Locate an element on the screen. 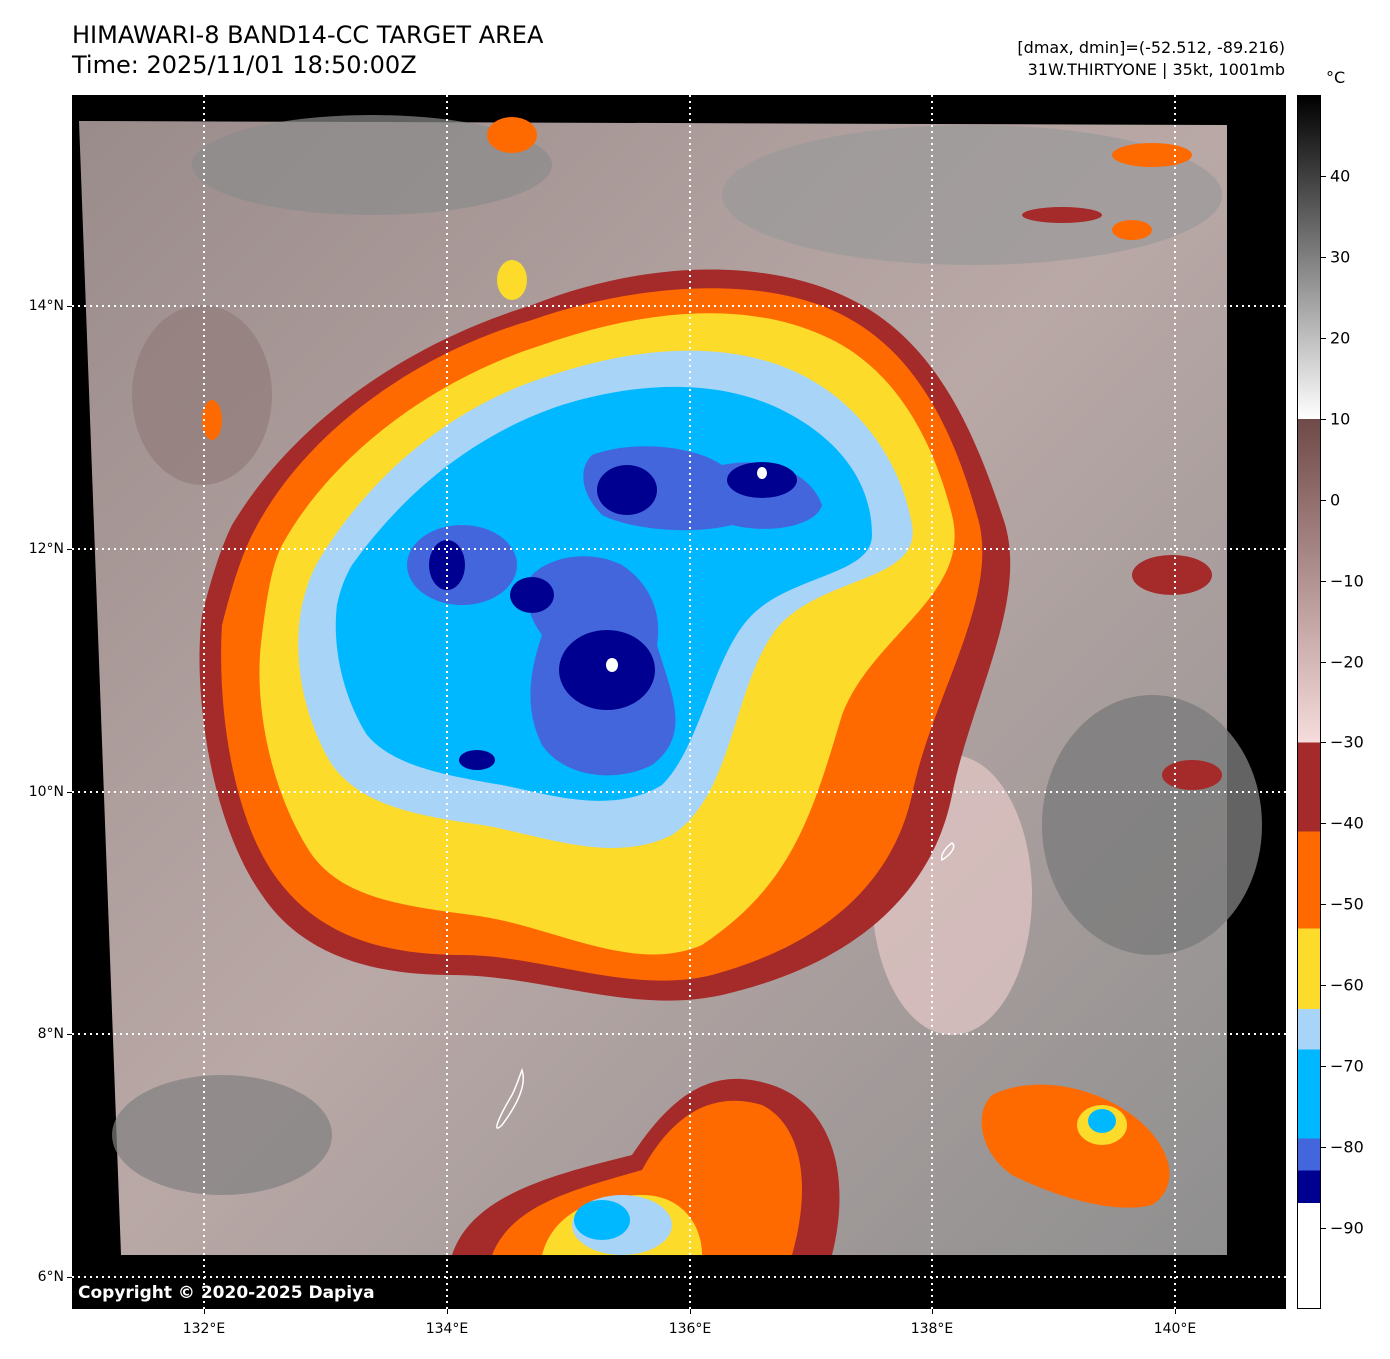 This screenshot has width=1390, height=1359. colorbar-label: −20 is located at coordinates (1347, 662).